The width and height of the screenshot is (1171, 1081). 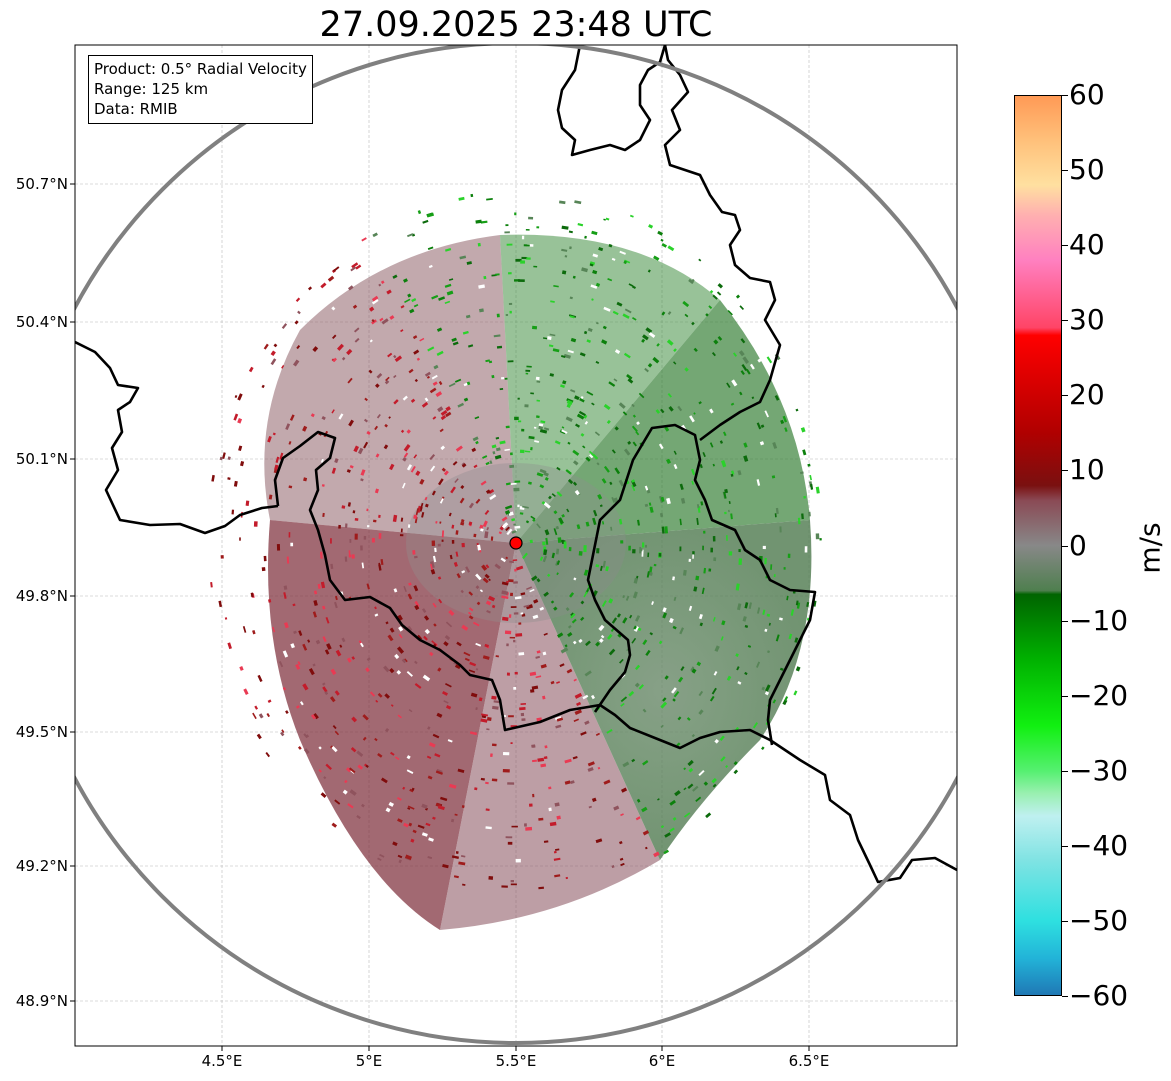 What do you see at coordinates (1099, 845) in the screenshot?
I see `colorbar-tick-label: −40` at bounding box center [1099, 845].